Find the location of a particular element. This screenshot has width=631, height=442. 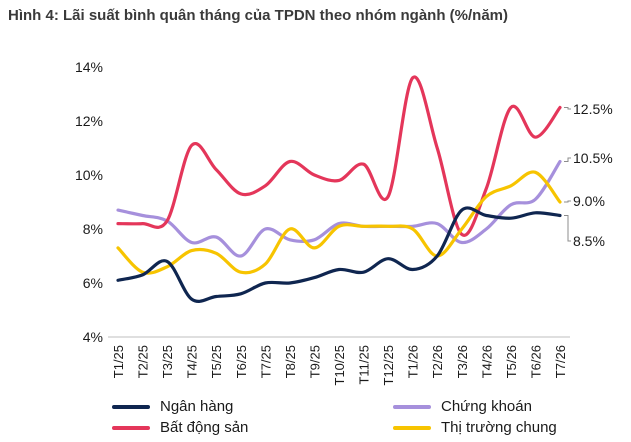

end-label-thi-truong-chung: 9.0% is located at coordinates (589, 201).